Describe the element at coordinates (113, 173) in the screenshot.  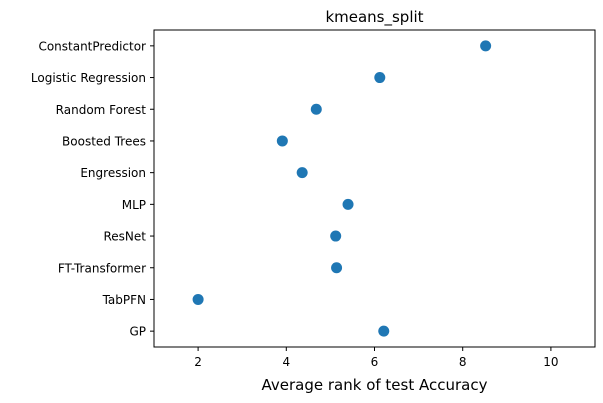
I see `y-tick-label: Engression` at that location.